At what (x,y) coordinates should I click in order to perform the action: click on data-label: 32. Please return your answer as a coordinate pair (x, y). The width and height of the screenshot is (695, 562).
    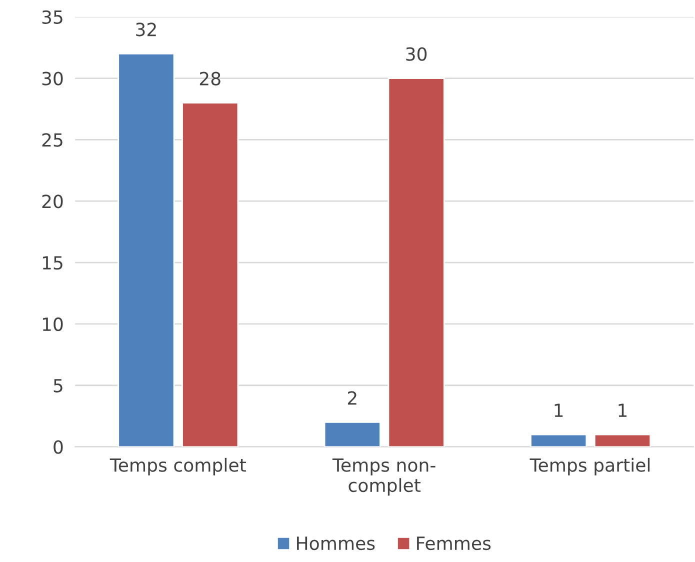
    Looking at the image, I should click on (146, 29).